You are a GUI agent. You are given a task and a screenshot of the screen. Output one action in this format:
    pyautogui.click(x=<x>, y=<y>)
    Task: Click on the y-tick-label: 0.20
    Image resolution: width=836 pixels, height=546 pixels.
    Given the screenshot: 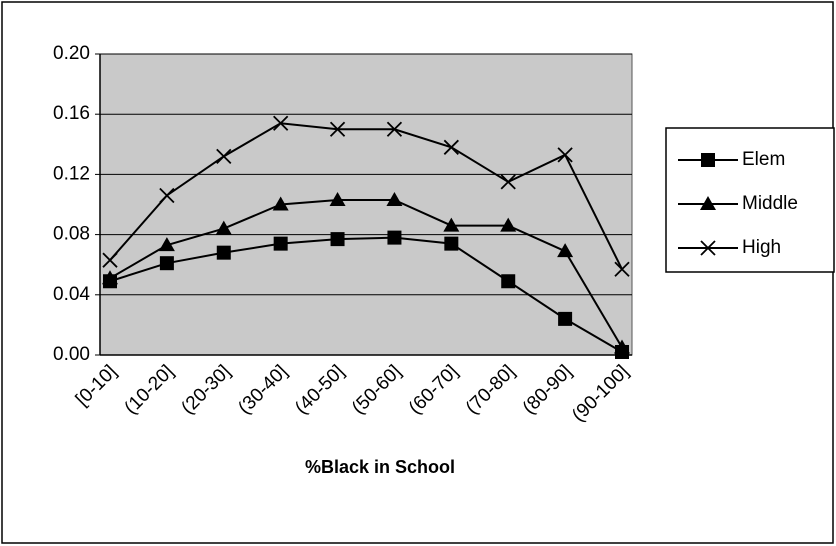 What is the action you would take?
    pyautogui.click(x=71, y=53)
    